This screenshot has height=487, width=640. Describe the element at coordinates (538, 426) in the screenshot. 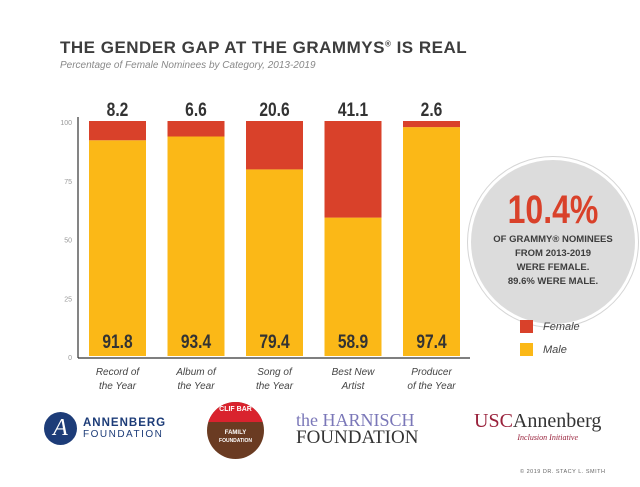

I see `usc-annenberg-logo: USCAnnenberg Inclusion Initiative` at that location.